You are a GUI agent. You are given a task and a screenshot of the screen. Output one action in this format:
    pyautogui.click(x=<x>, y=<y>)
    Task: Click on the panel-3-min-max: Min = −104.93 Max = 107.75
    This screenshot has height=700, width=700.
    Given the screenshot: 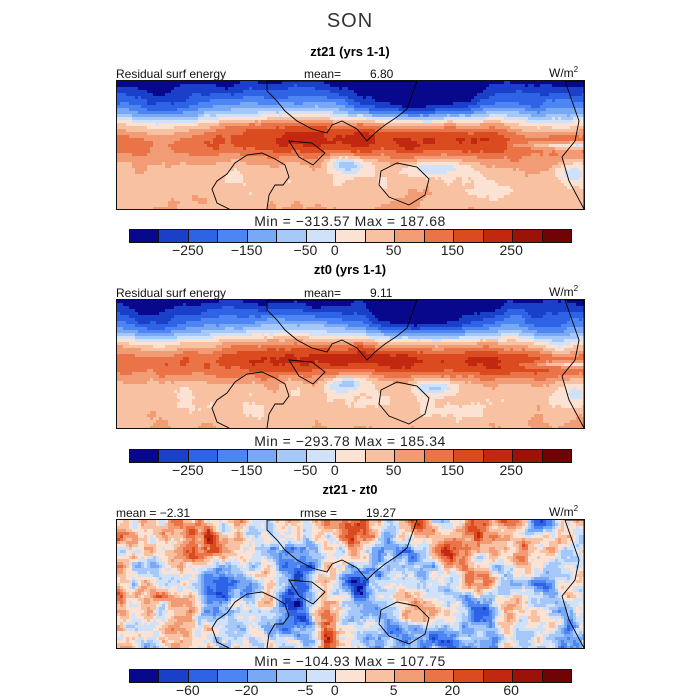 What is the action you would take?
    pyautogui.click(x=350, y=661)
    